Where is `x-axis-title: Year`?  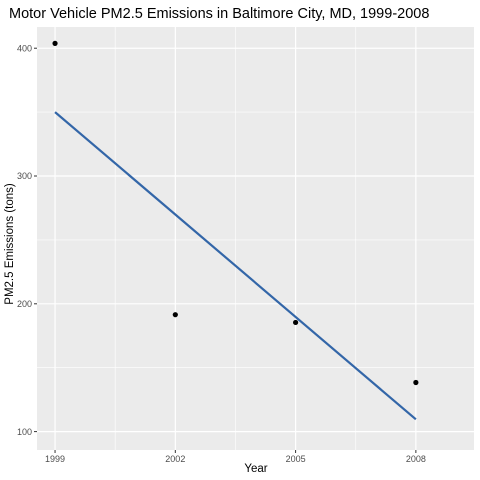
x-axis-title: Year is located at coordinates (255, 469).